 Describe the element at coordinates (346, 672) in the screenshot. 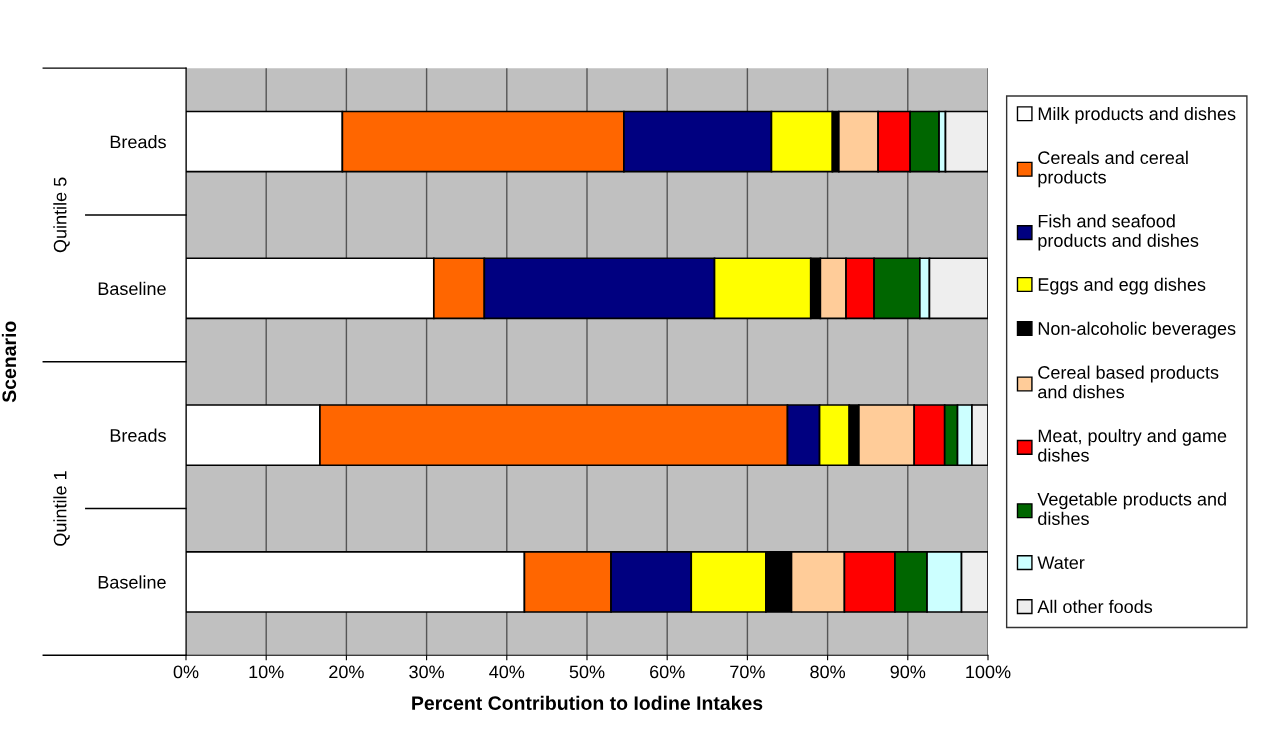

I see `x-tick-label: 20%` at that location.